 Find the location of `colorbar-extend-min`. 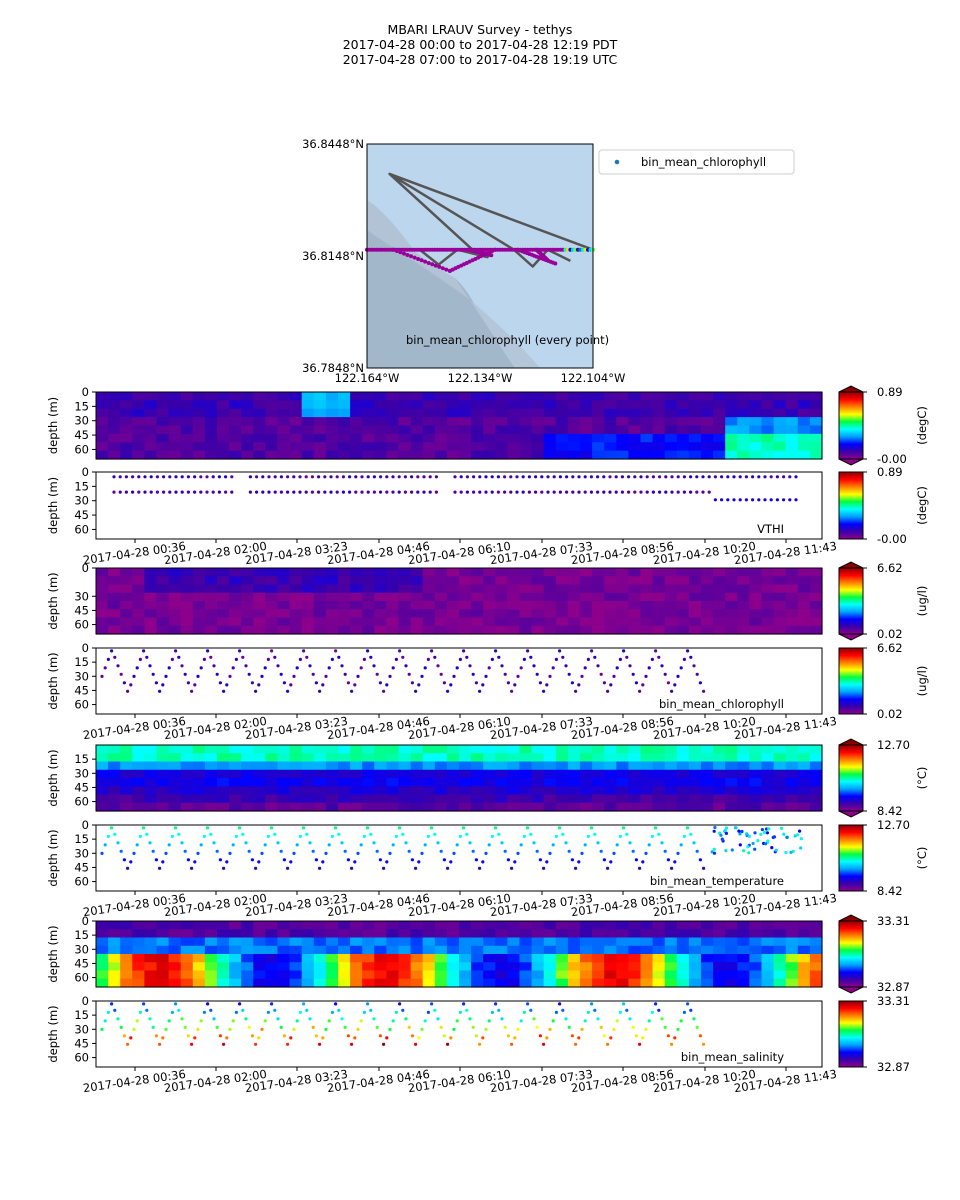

colorbar-extend-min is located at coordinates (851, 814).